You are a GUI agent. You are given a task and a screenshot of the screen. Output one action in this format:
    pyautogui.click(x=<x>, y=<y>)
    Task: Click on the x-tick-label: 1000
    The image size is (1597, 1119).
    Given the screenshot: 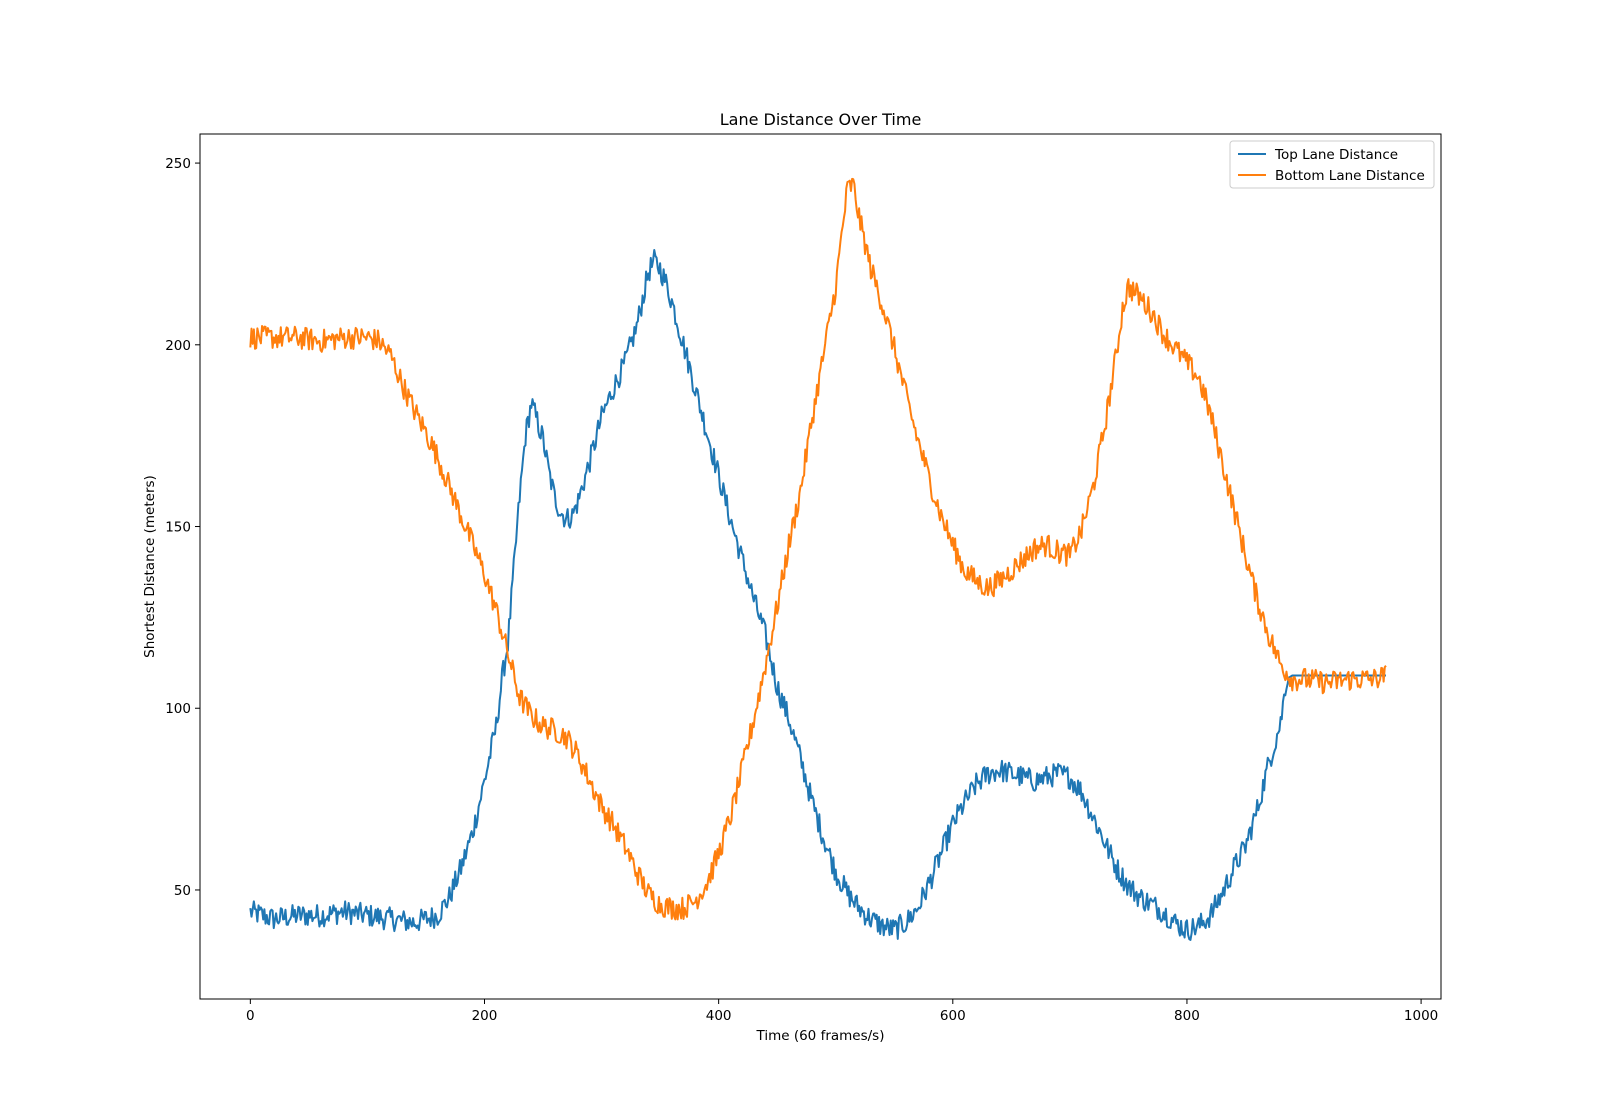 What is the action you would take?
    pyautogui.click(x=1421, y=1016)
    